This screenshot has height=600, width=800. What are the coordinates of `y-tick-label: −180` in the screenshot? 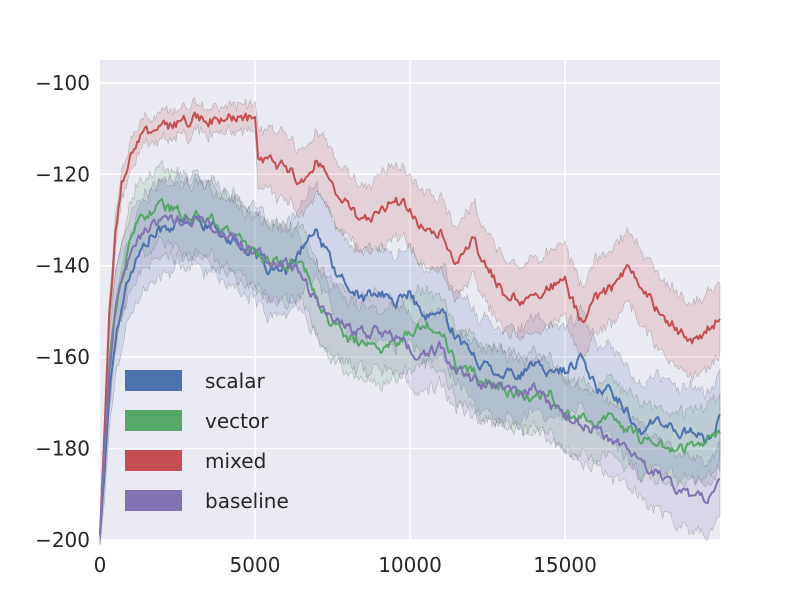 It's located at (62, 449).